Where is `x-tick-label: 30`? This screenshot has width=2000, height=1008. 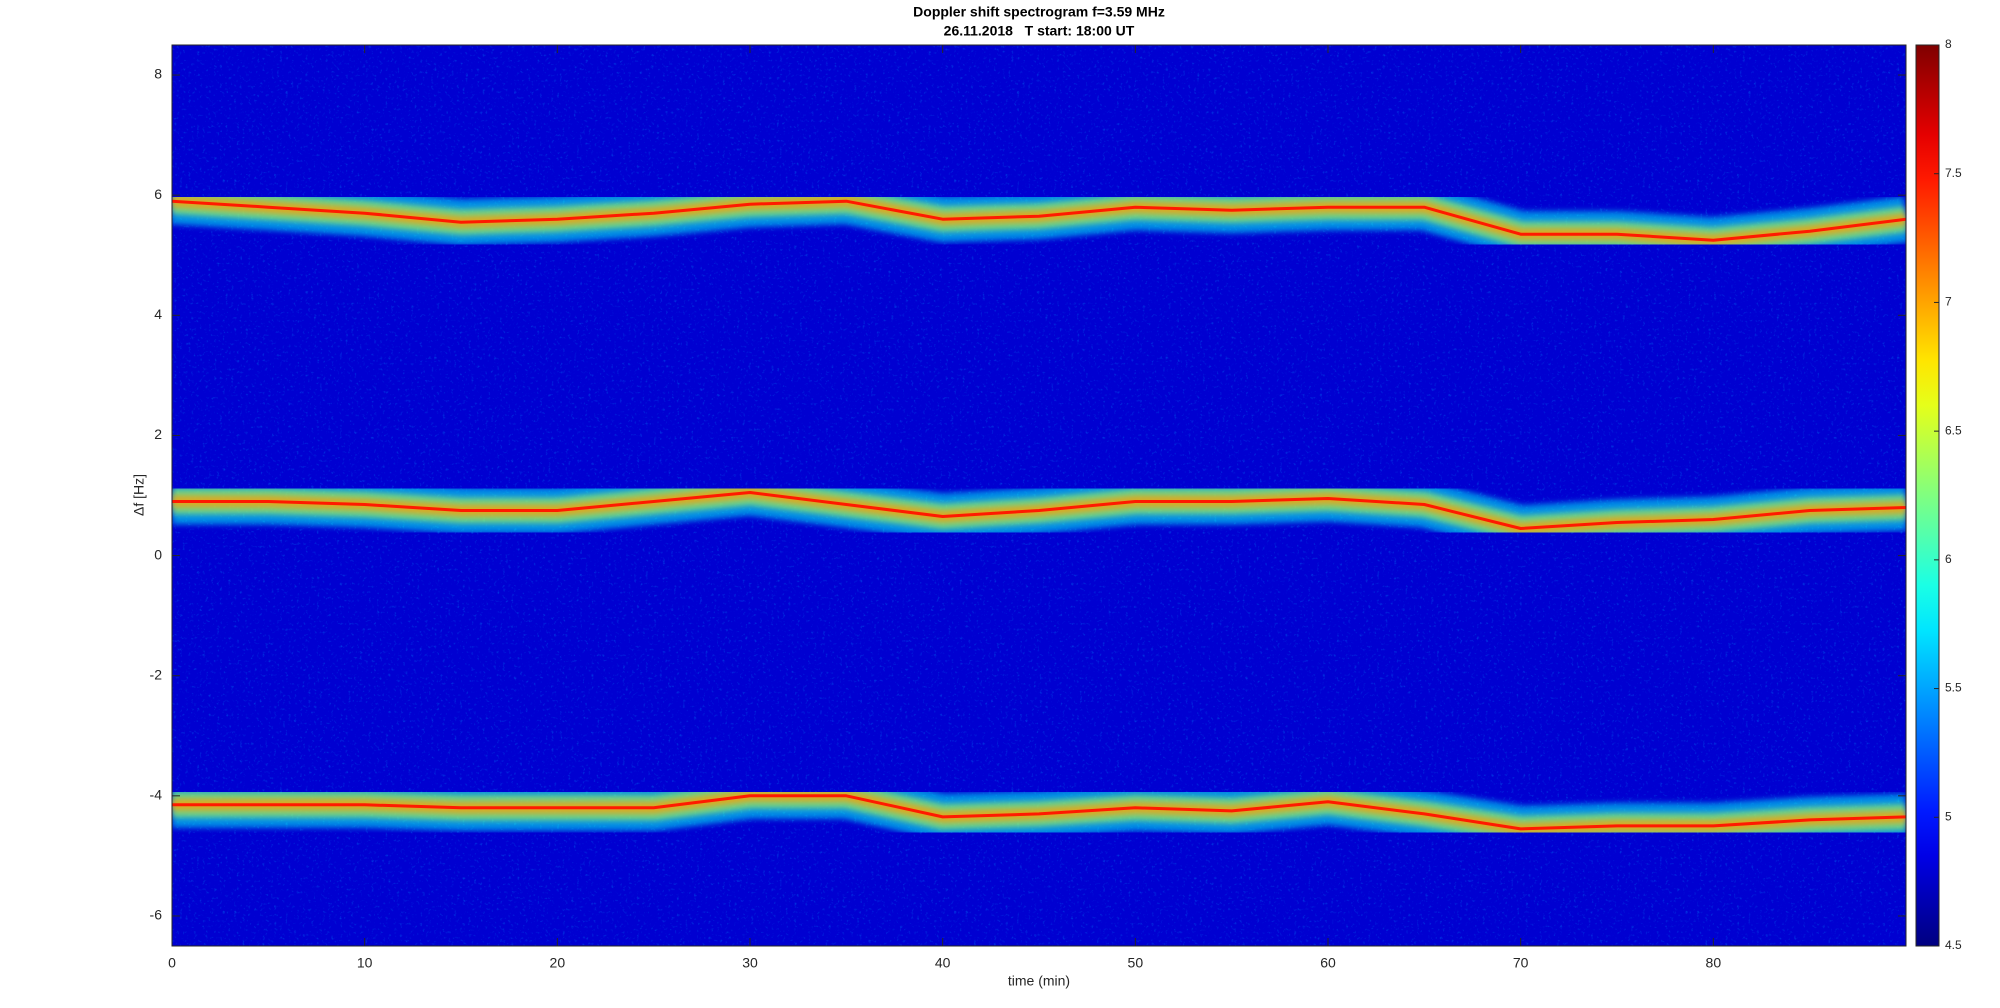
x-tick-label: 30 is located at coordinates (750, 963).